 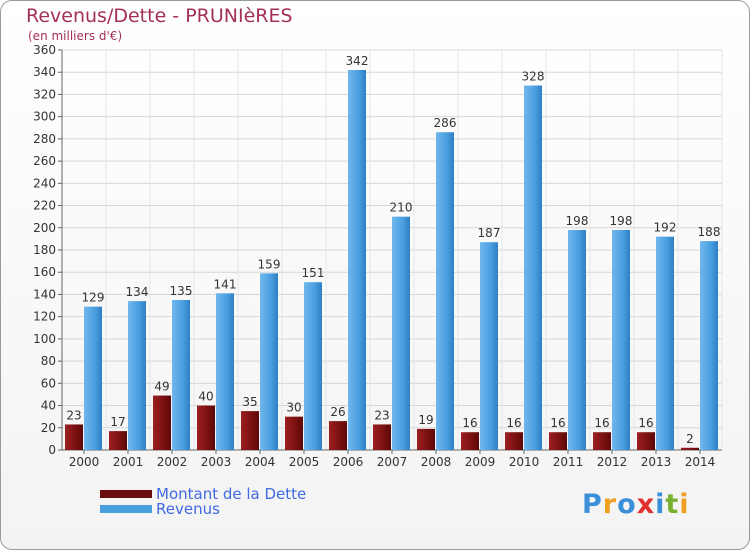 I want to click on x-tick-label: 2008, so click(x=436, y=462).